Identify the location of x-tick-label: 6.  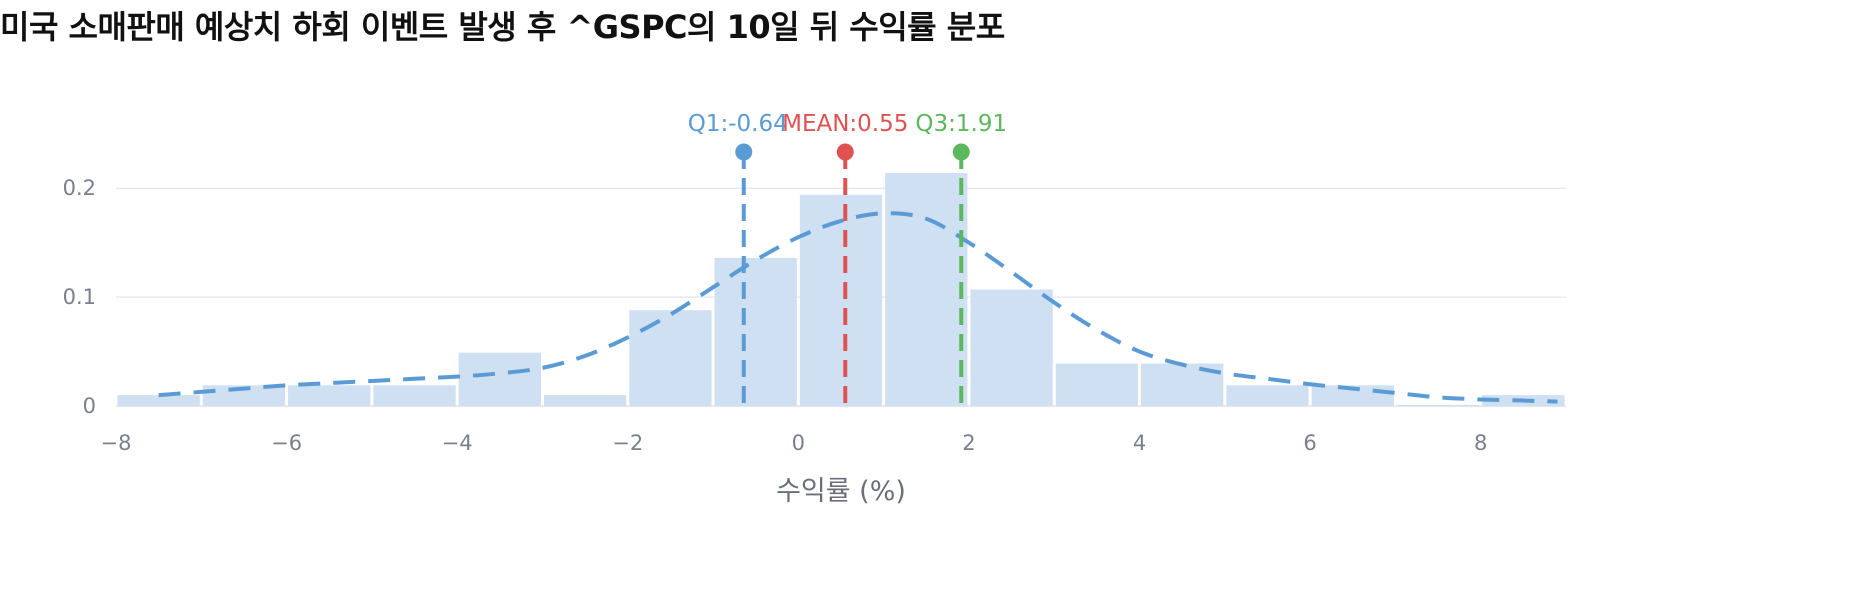
(1309, 443).